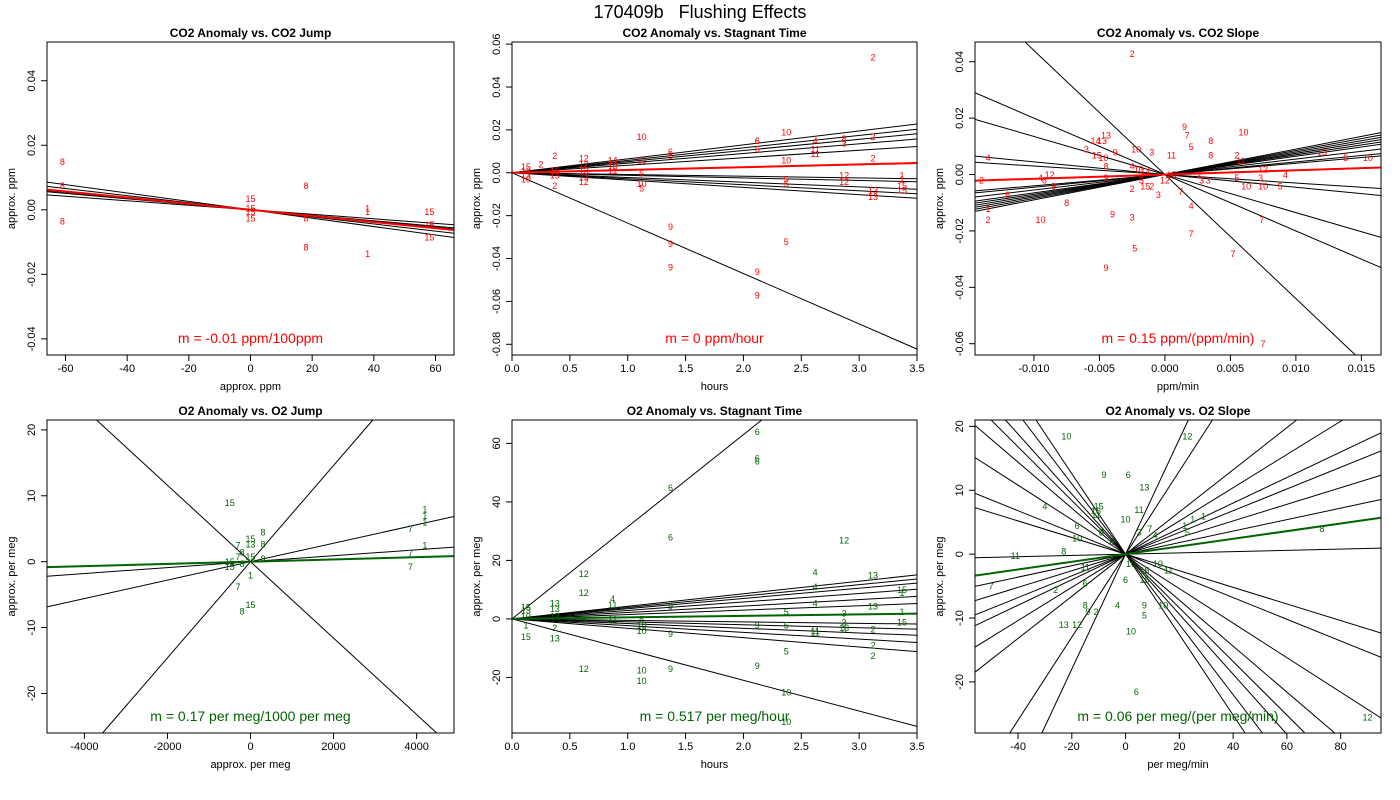 The width and height of the screenshot is (1400, 800). Describe the element at coordinates (32, 496) in the screenshot. I see `y-tick-label: 10` at that location.